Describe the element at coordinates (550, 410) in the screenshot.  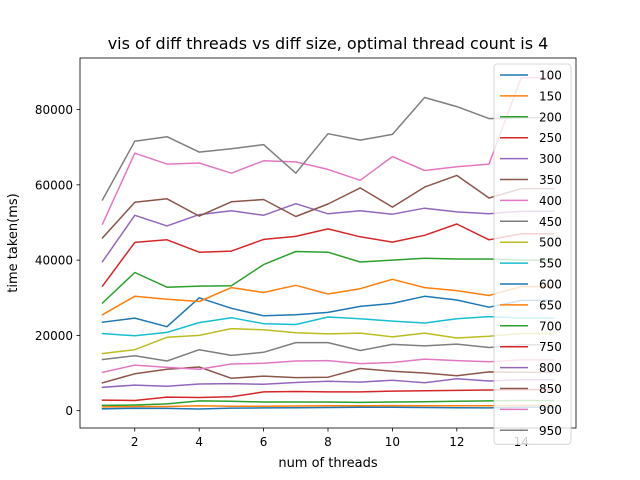
I see `legend-label-900: 900` at that location.